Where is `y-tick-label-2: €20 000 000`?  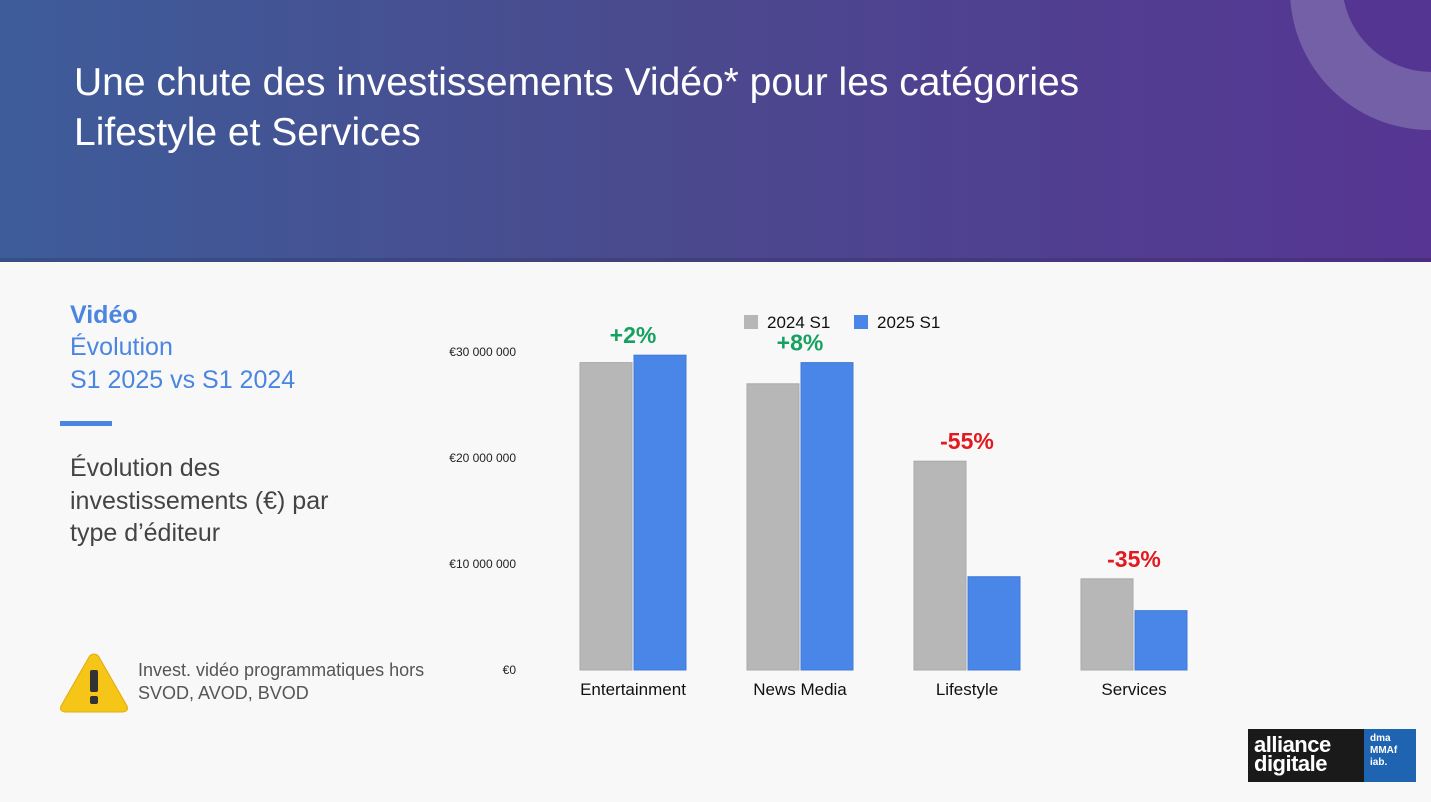 y-tick-label-2: €20 000 000 is located at coordinates (482, 458).